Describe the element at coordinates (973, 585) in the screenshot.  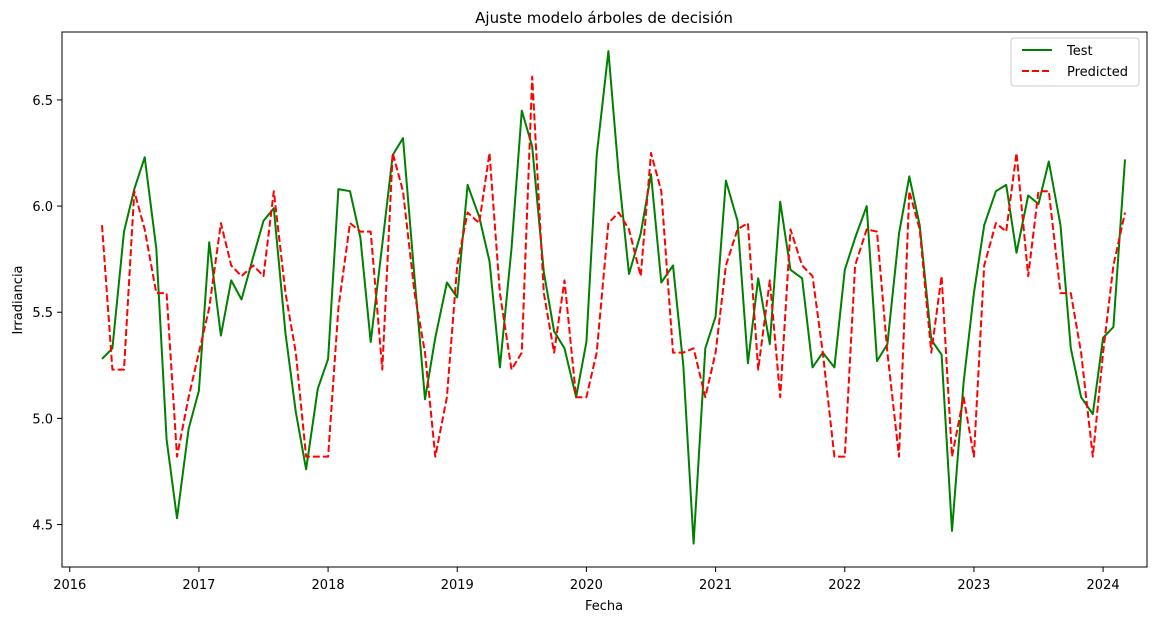
I see `x-tick-label: 2023` at that location.